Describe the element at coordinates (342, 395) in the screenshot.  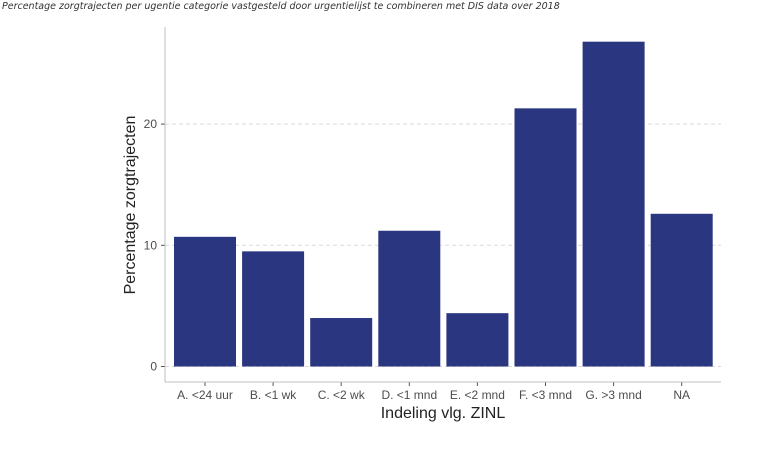
I see `x-tick-label: C. <2 wk` at that location.